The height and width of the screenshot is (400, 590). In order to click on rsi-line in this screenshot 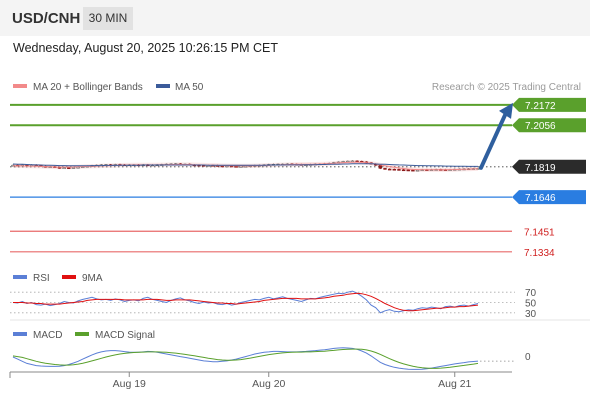, I will do `click(245, 302)`.